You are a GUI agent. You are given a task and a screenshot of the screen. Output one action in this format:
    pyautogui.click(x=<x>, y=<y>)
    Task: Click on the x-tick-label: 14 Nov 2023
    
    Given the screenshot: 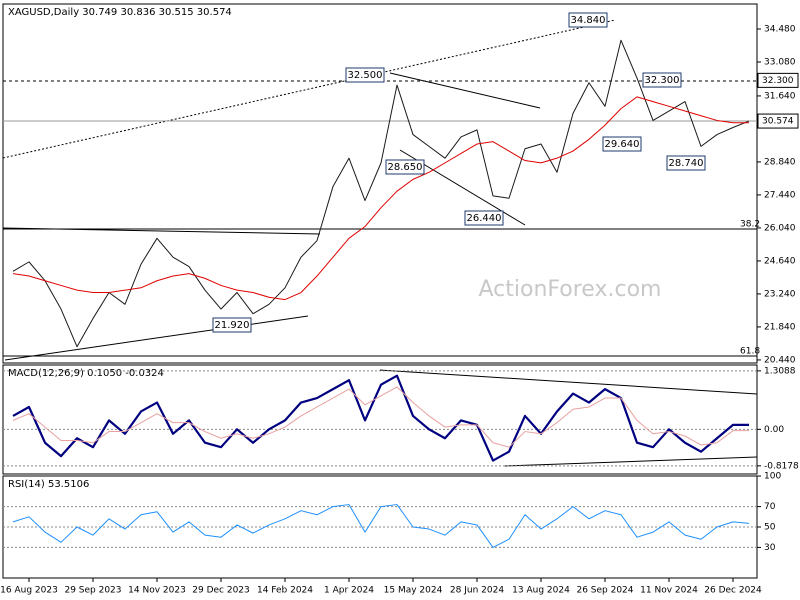 What is the action you would take?
    pyautogui.click(x=157, y=591)
    